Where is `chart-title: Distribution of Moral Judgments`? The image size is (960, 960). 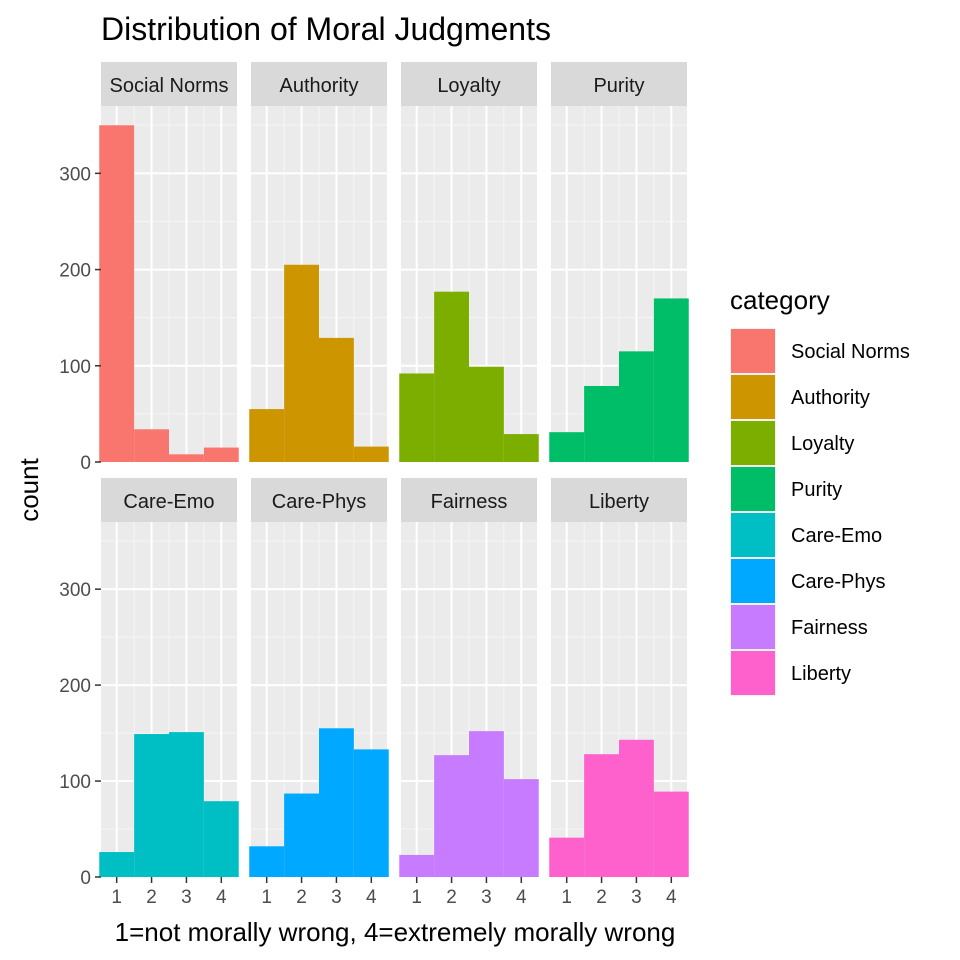
chart-title: Distribution of Moral Judgments is located at coordinates (326, 29).